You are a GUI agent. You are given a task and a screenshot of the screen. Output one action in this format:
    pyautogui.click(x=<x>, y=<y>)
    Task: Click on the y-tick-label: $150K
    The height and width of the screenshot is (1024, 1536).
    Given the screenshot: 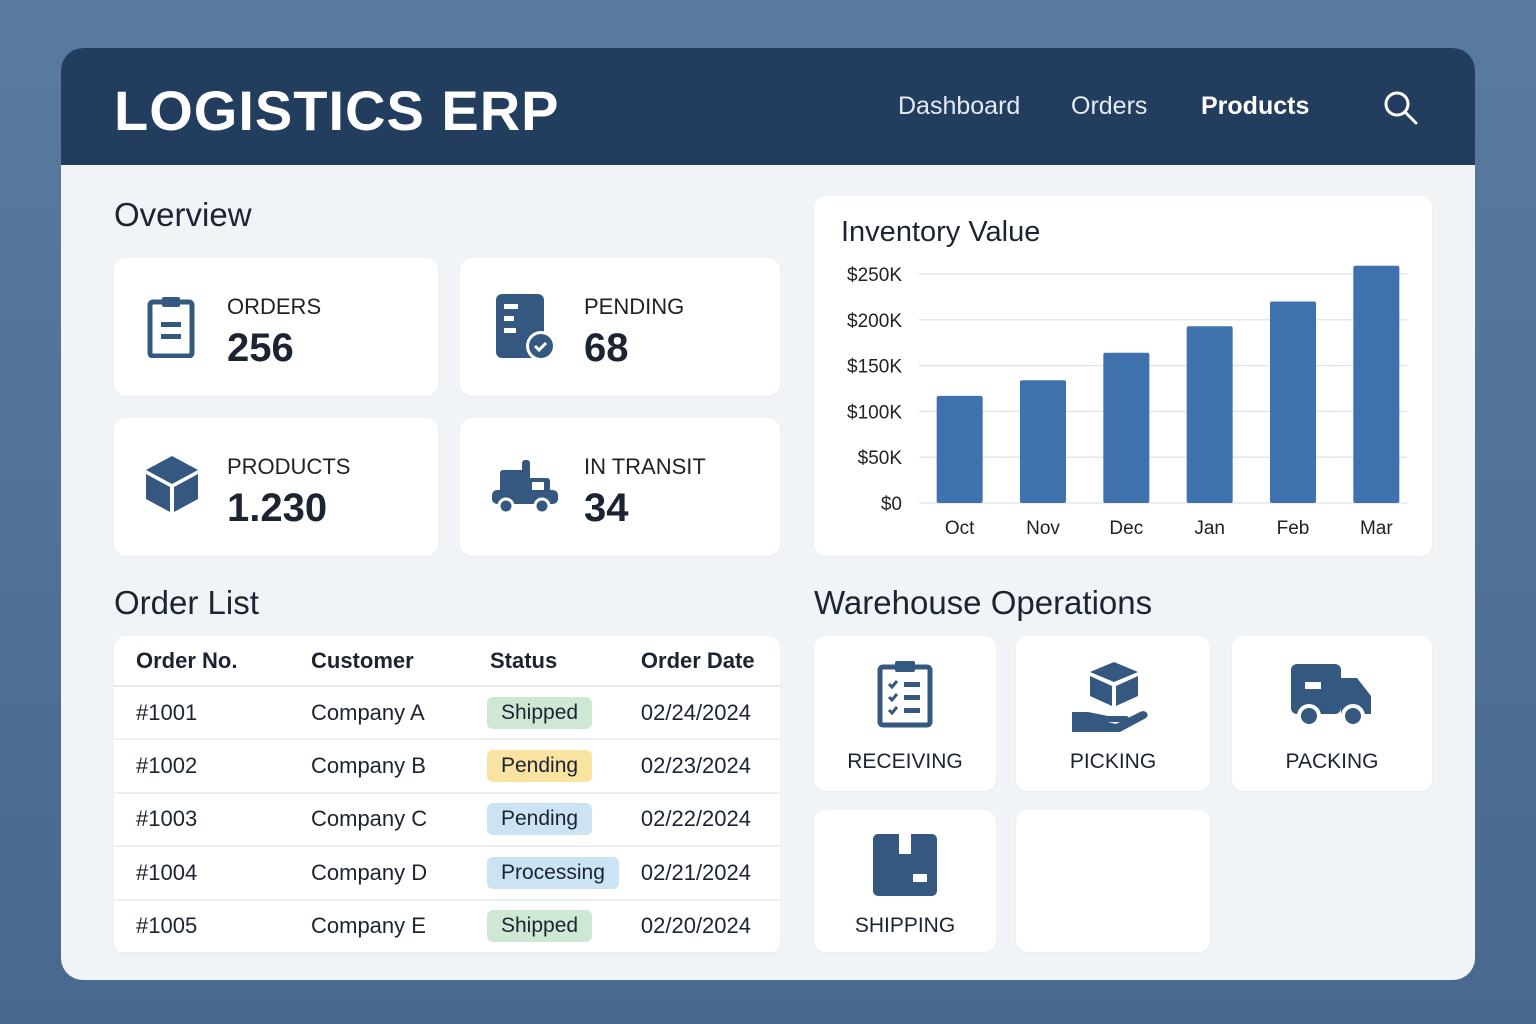 What is the action you would take?
    pyautogui.click(x=874, y=367)
    